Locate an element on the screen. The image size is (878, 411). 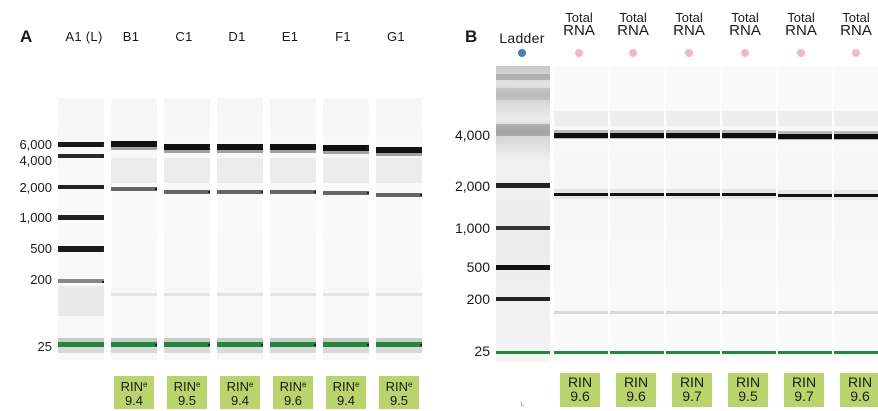
ladder-dot is located at coordinates (522, 53).